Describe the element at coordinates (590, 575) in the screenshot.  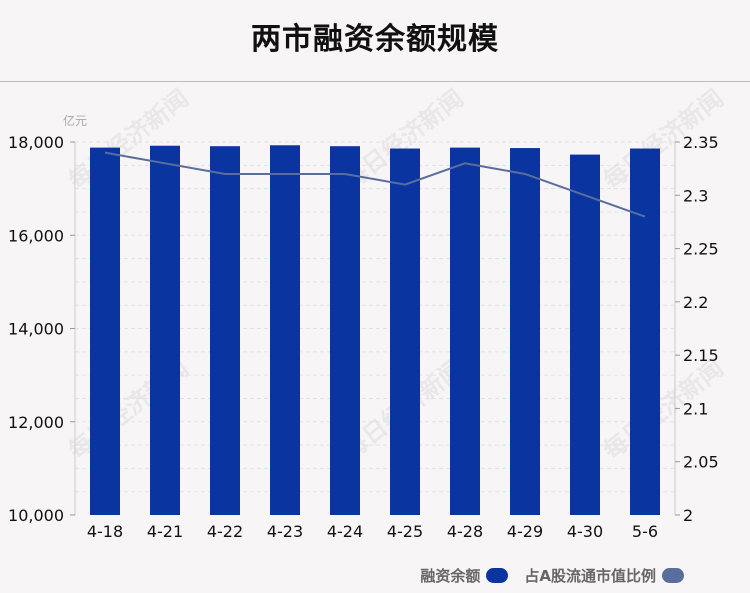
I see `legend-label-ratio: 占A股流通市值比例` at that location.